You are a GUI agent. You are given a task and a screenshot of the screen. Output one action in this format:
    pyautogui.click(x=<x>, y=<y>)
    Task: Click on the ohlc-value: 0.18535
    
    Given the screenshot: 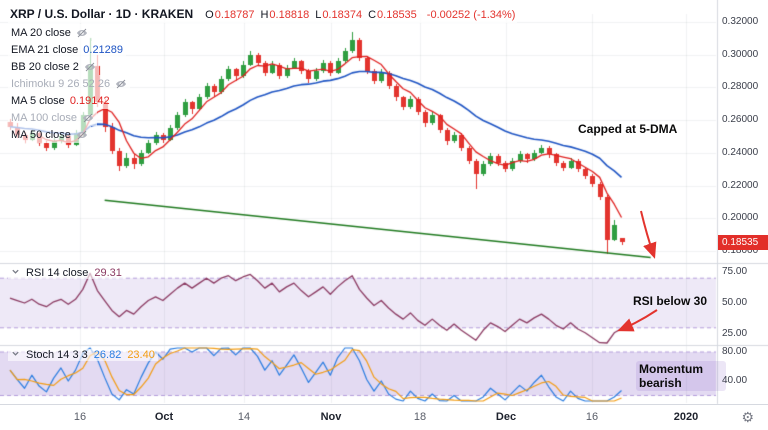 What is the action you would take?
    pyautogui.click(x=397, y=15)
    